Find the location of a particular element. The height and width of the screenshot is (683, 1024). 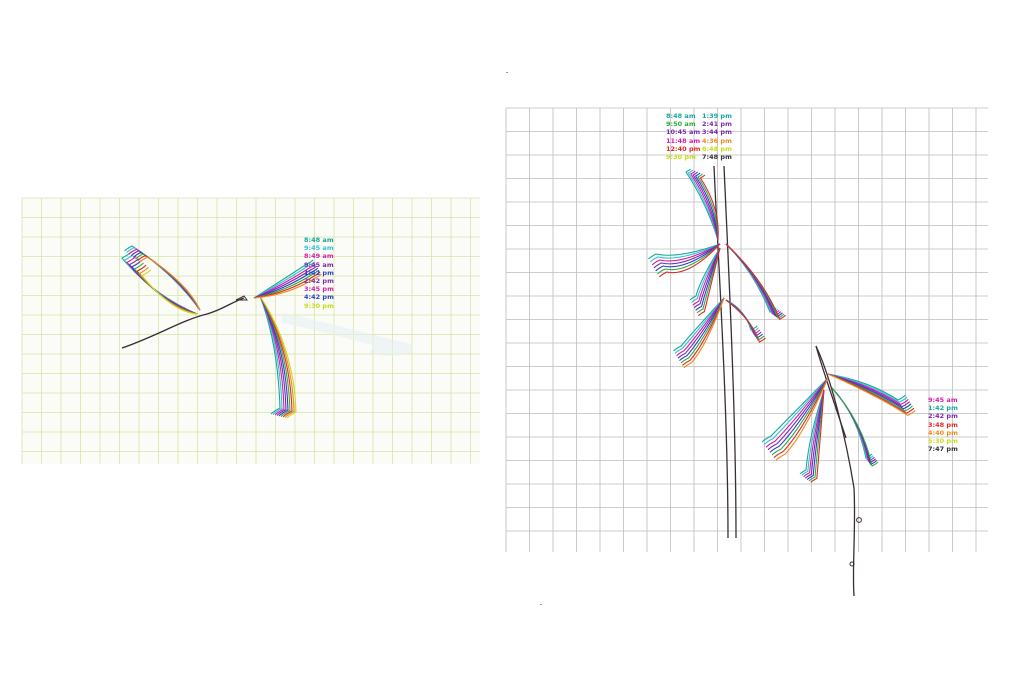

right-leaf-fan-short-stem is located at coordinates (838, 428).